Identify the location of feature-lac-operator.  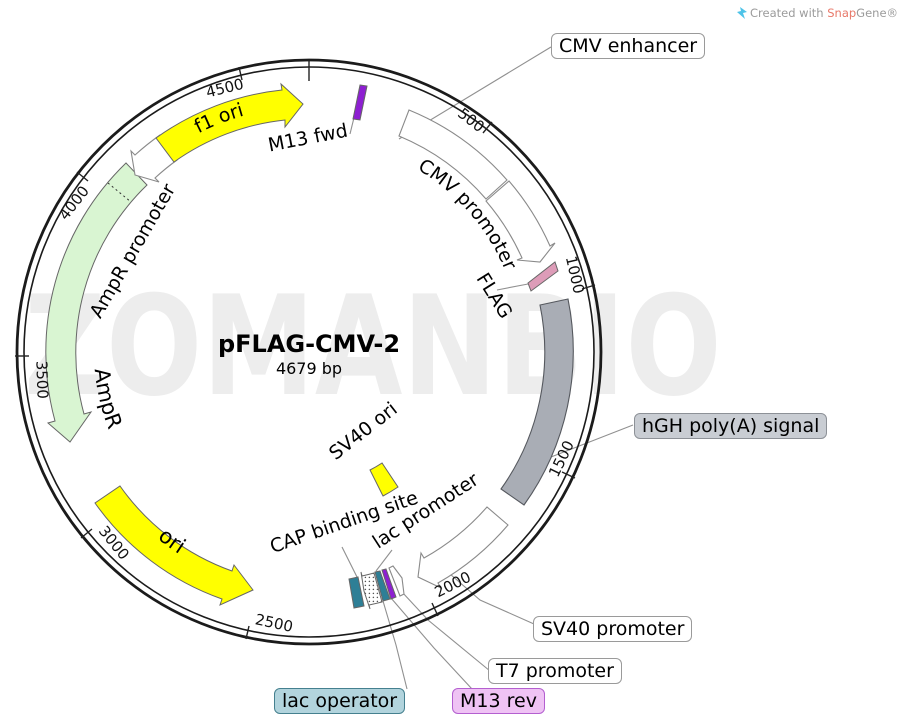
(382, 586).